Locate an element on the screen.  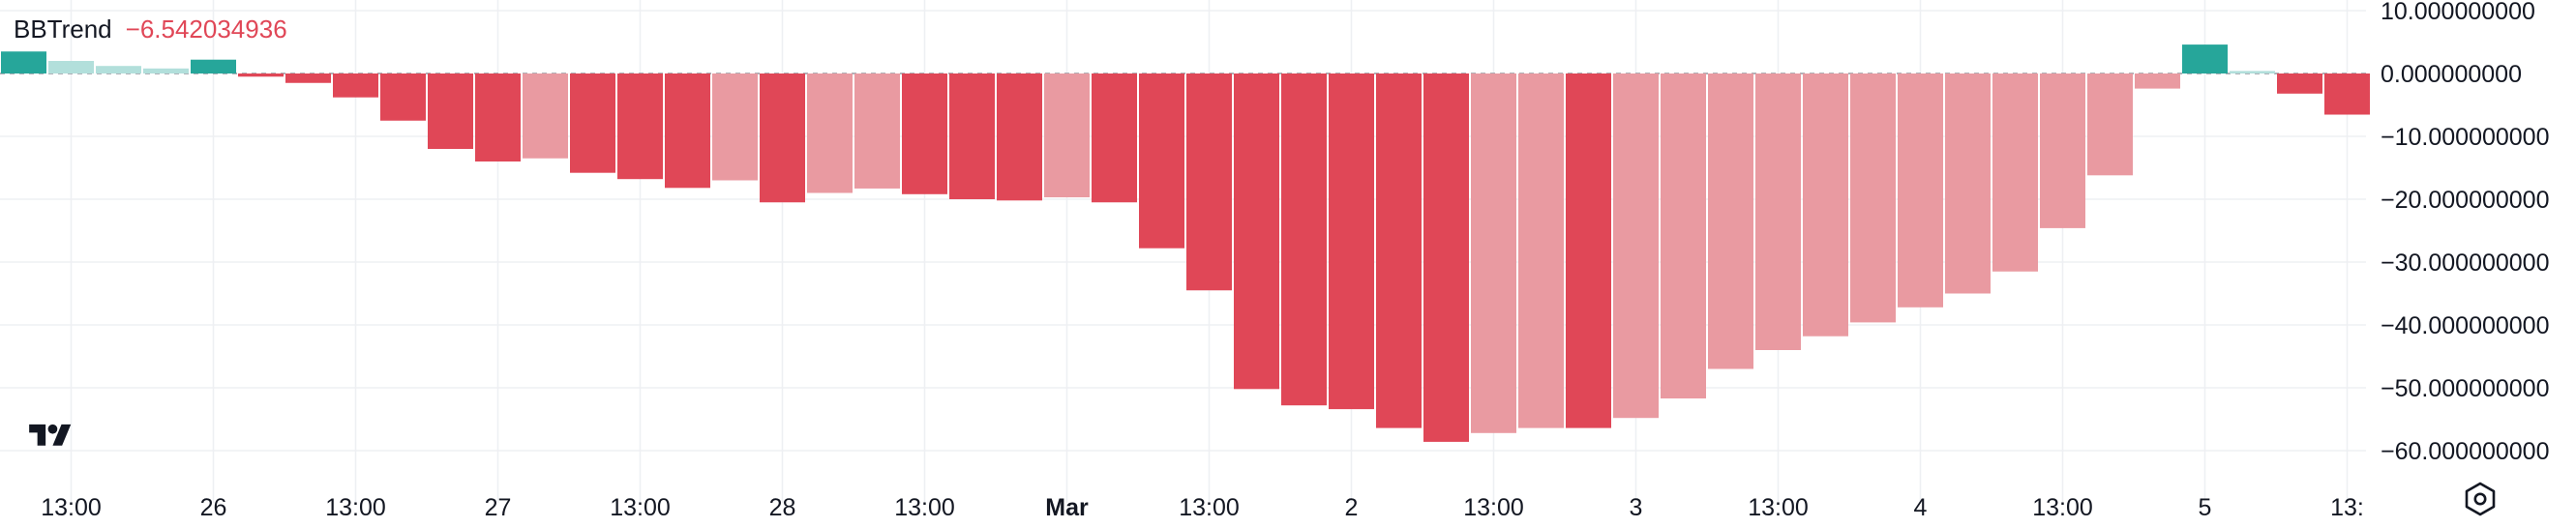
x-tick-label: 27 is located at coordinates (498, 507).